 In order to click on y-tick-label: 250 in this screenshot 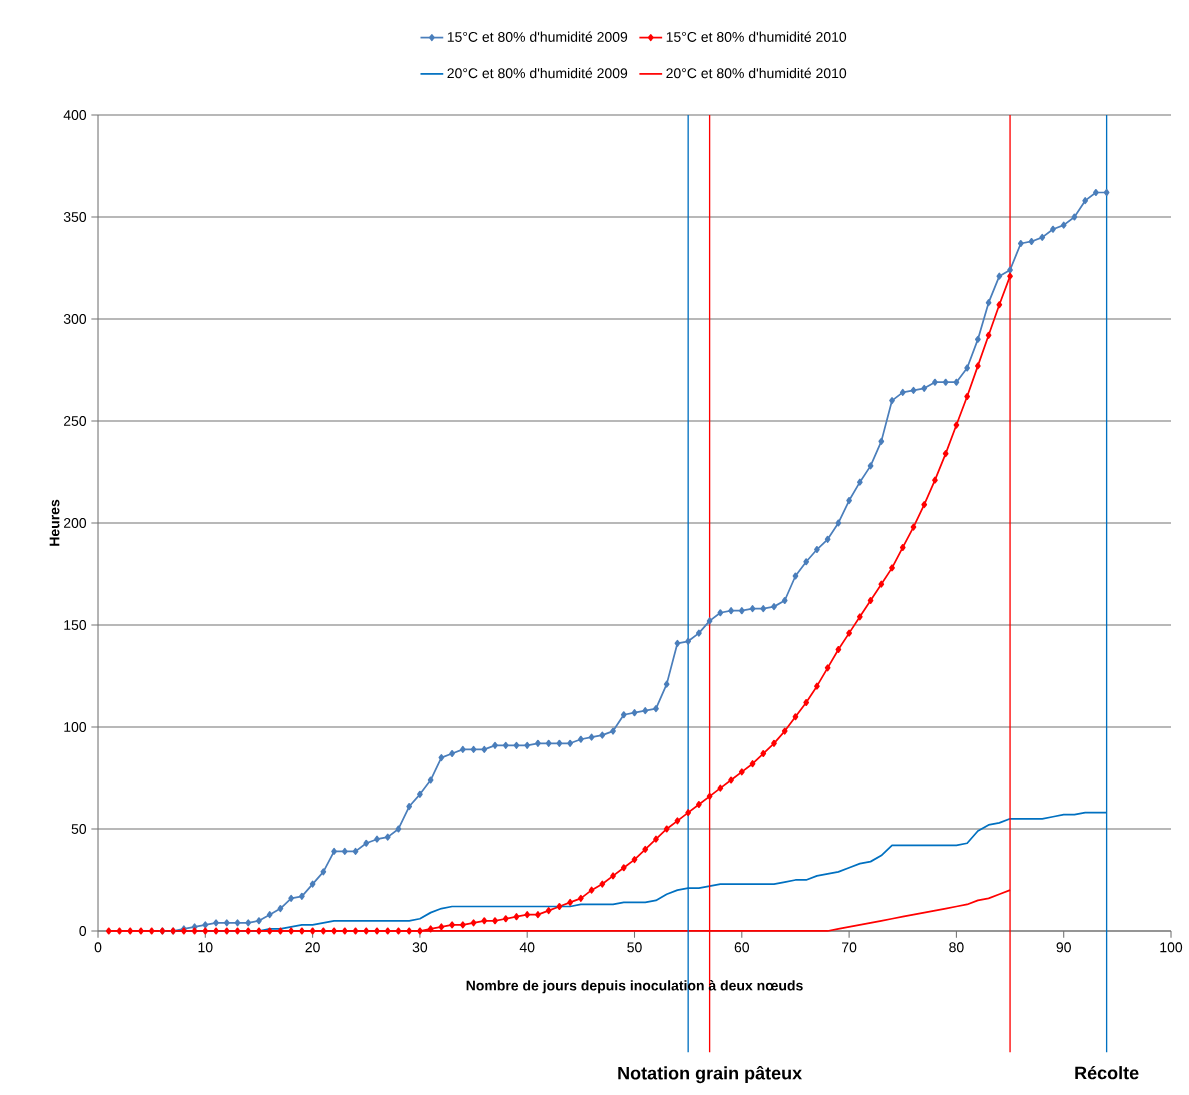, I will do `click(75, 421)`.